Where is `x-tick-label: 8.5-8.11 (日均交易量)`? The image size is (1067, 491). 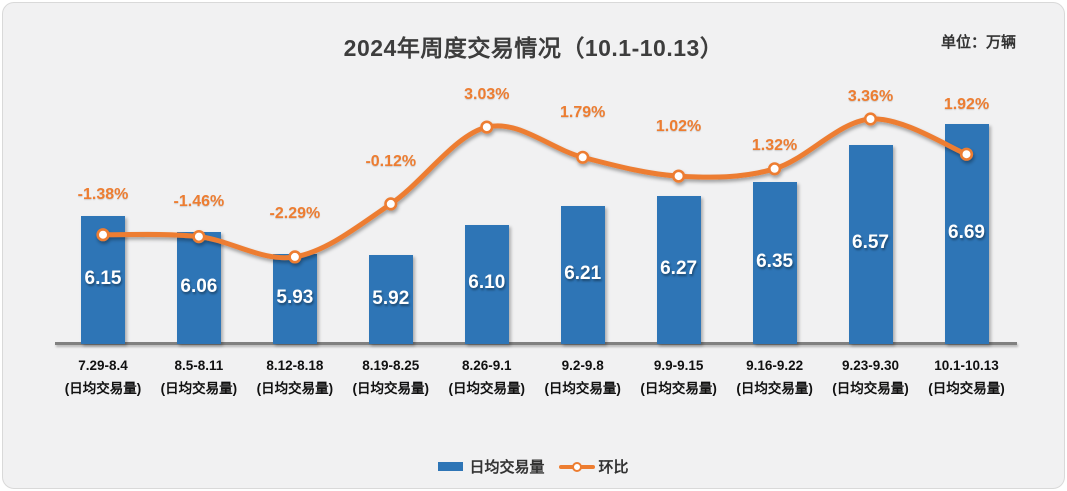 x-tick-label: 8.5-8.11 (日均交易量) is located at coordinates (199, 377).